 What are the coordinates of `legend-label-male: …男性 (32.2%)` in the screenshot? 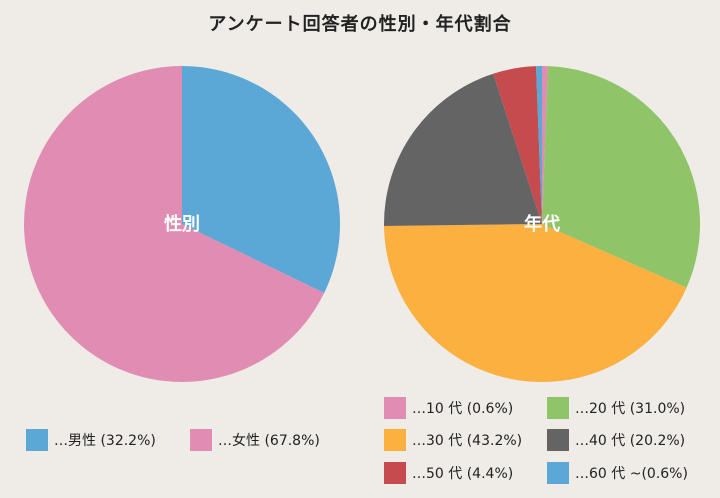 It's located at (105, 441).